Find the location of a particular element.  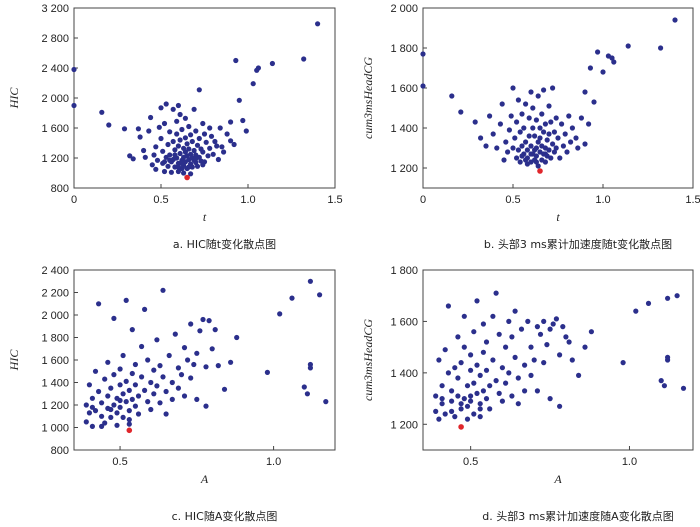

panel-caption: d. 头部3 ms累计加速度随A变化散点图 is located at coordinates (577, 516).